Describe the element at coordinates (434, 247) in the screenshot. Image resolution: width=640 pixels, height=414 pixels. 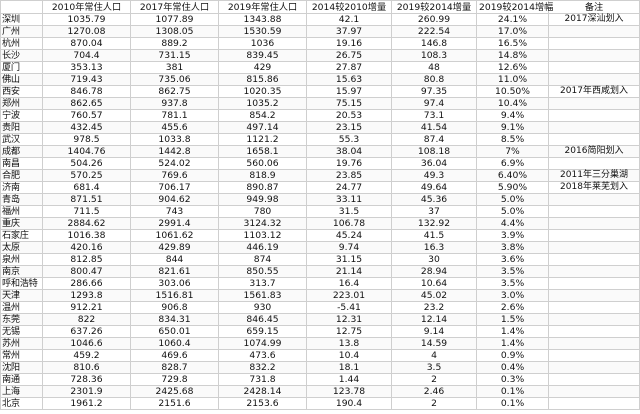
I see `increase-2019-cell: 16.3` at that location.